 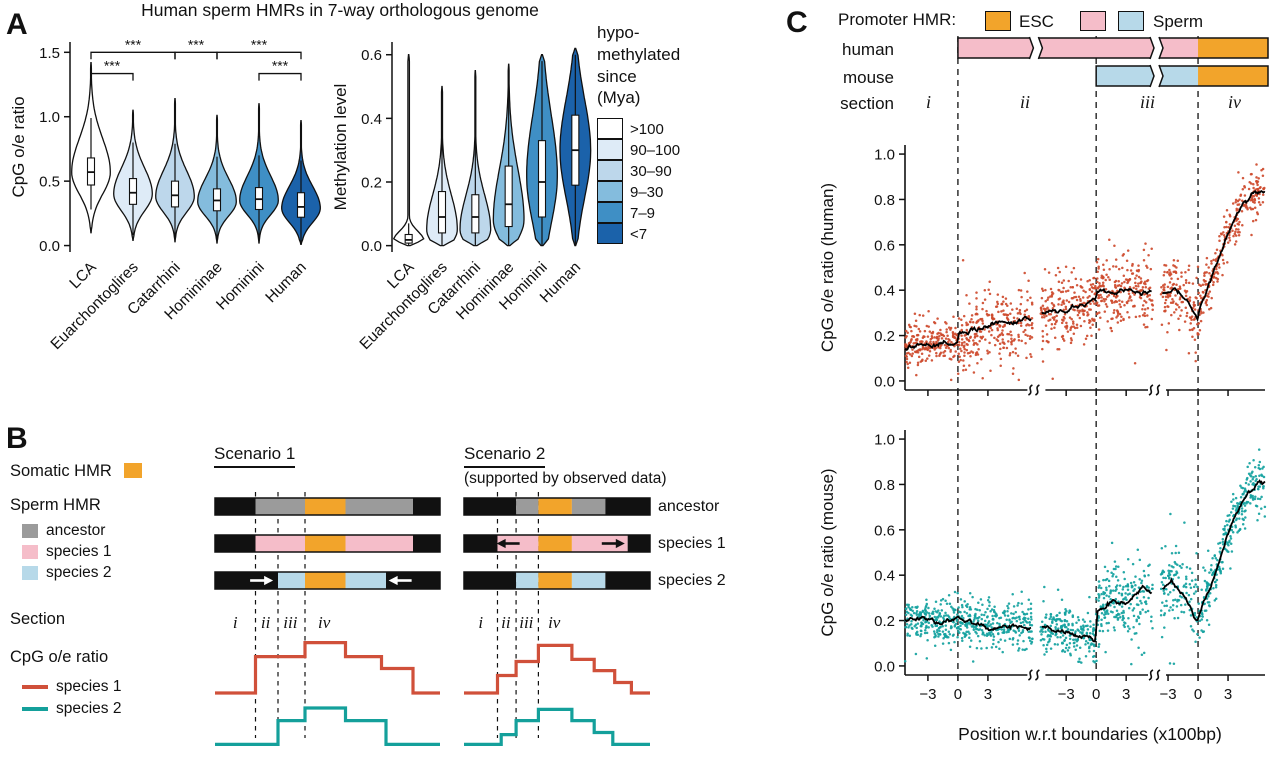 I want to click on scatter-points, so click(x=1085, y=557).